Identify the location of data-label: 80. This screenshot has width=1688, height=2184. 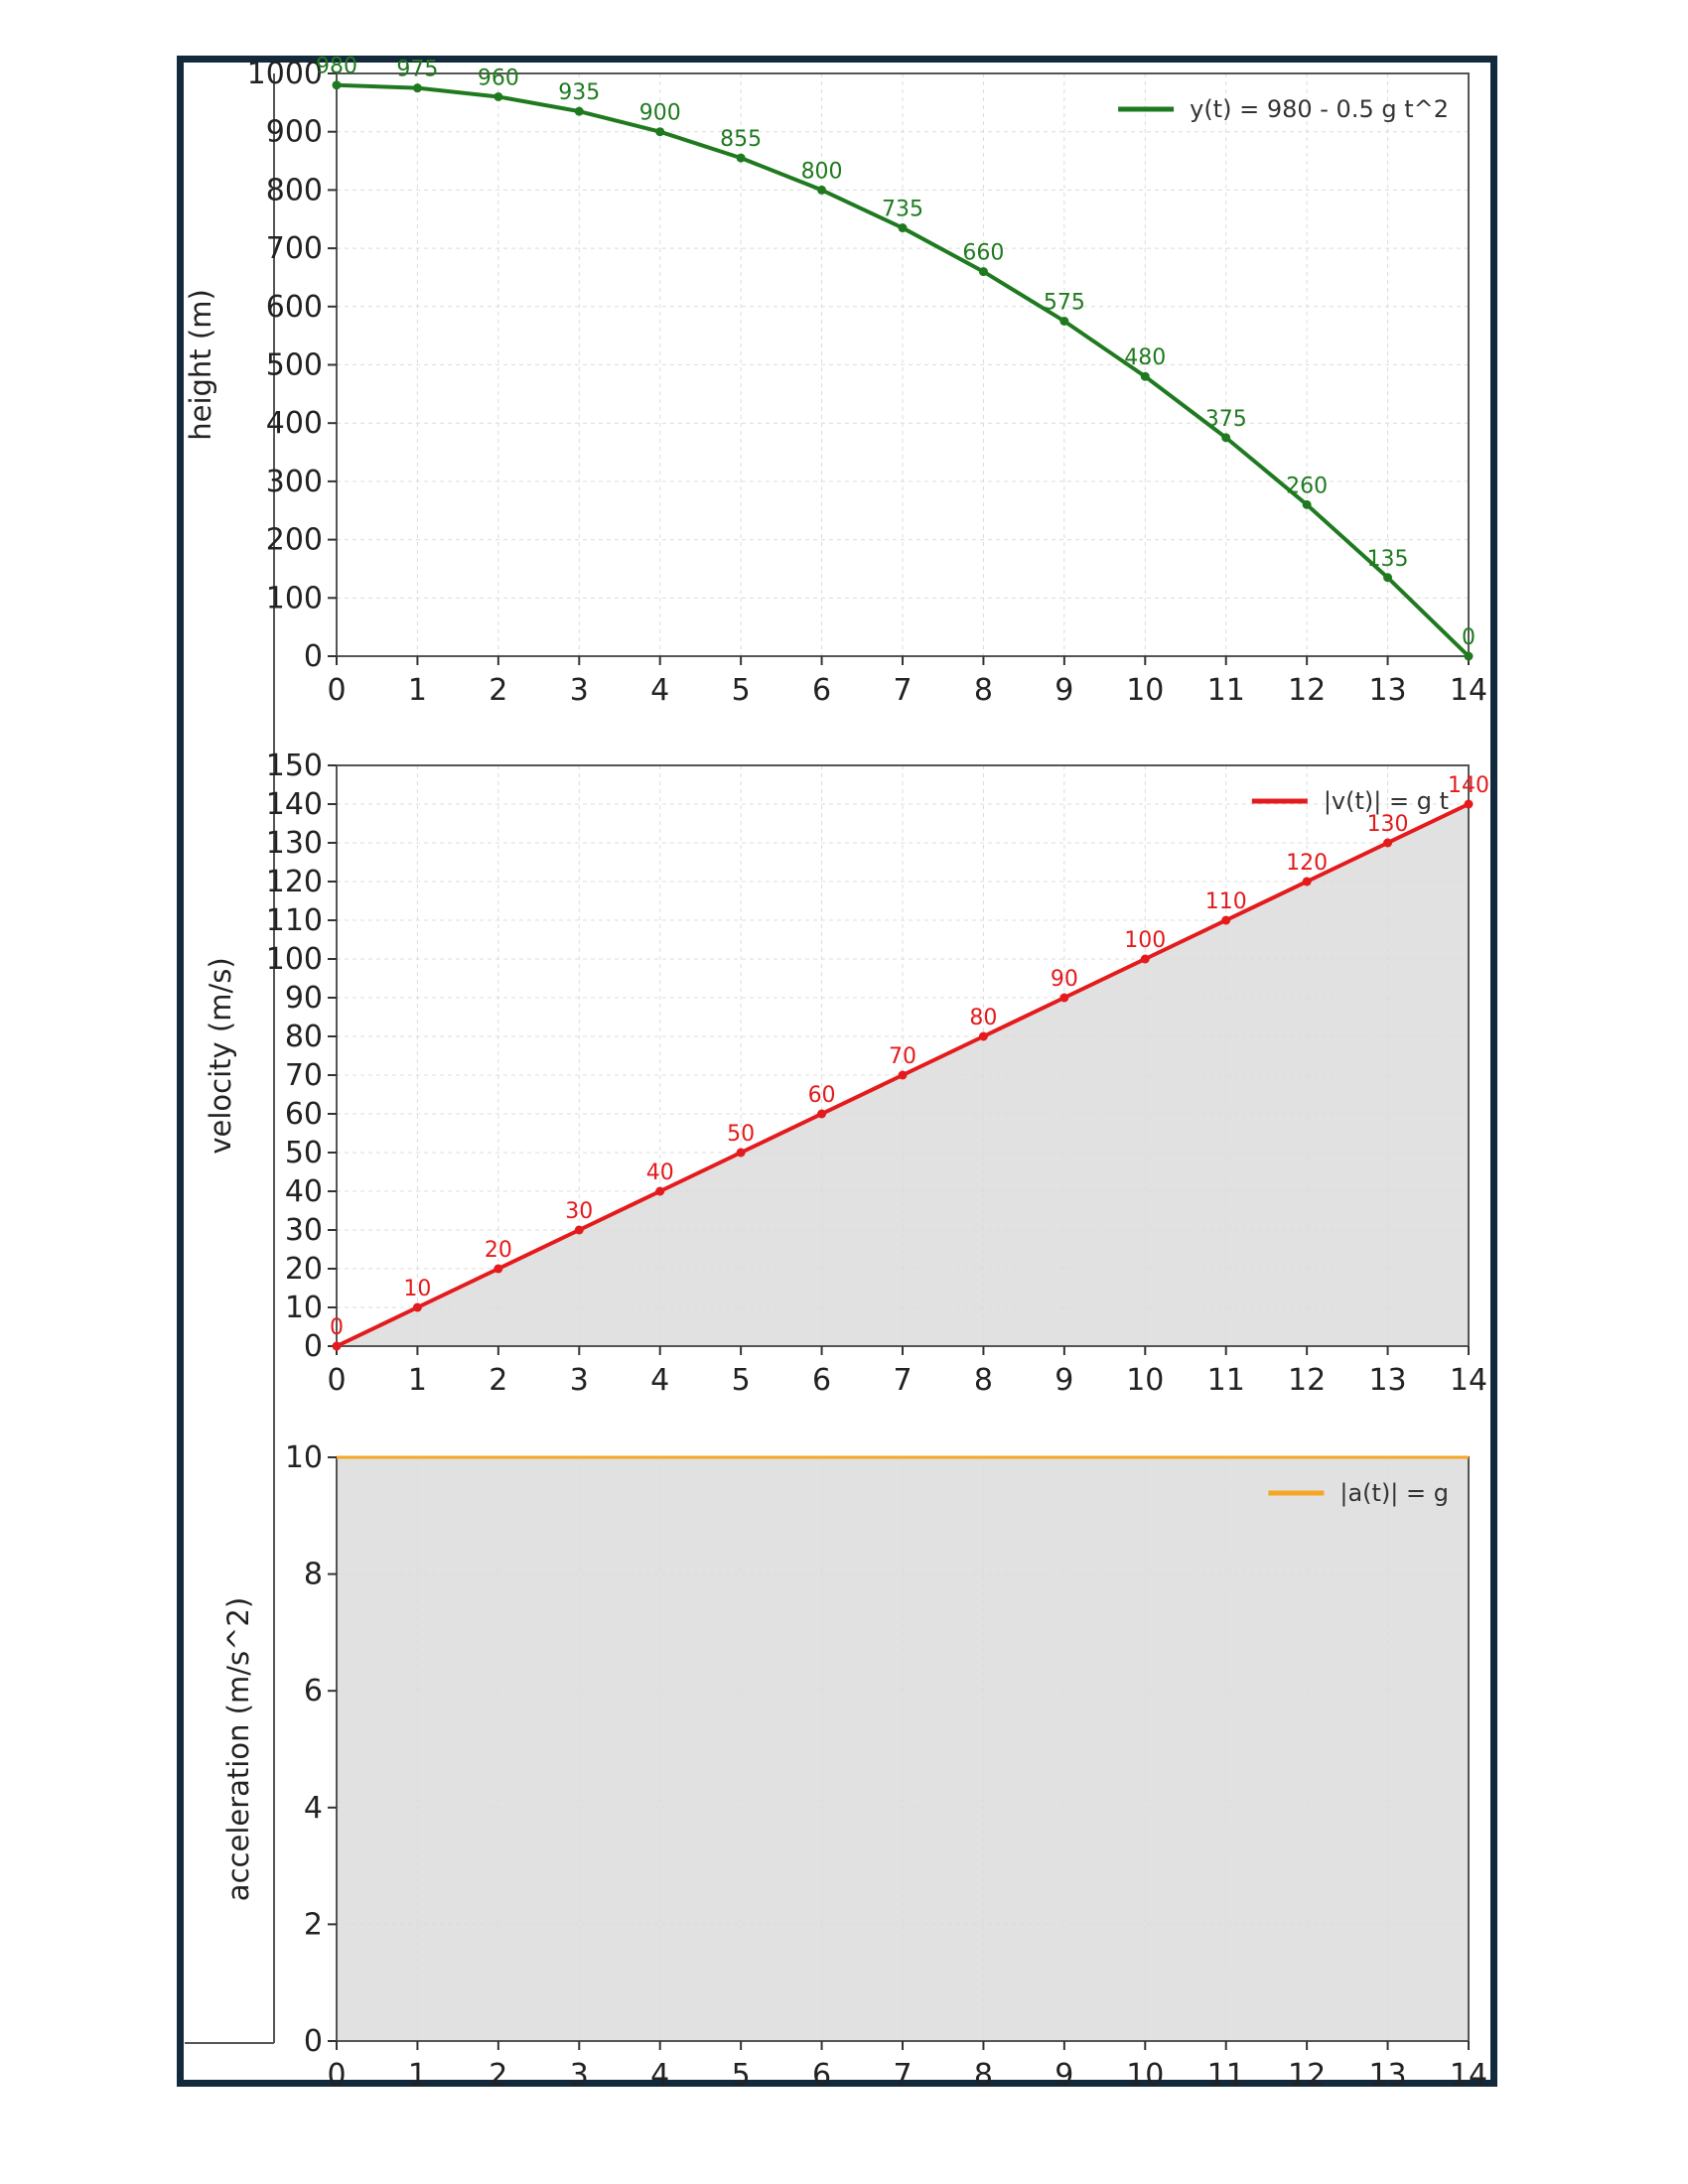
(983, 1018).